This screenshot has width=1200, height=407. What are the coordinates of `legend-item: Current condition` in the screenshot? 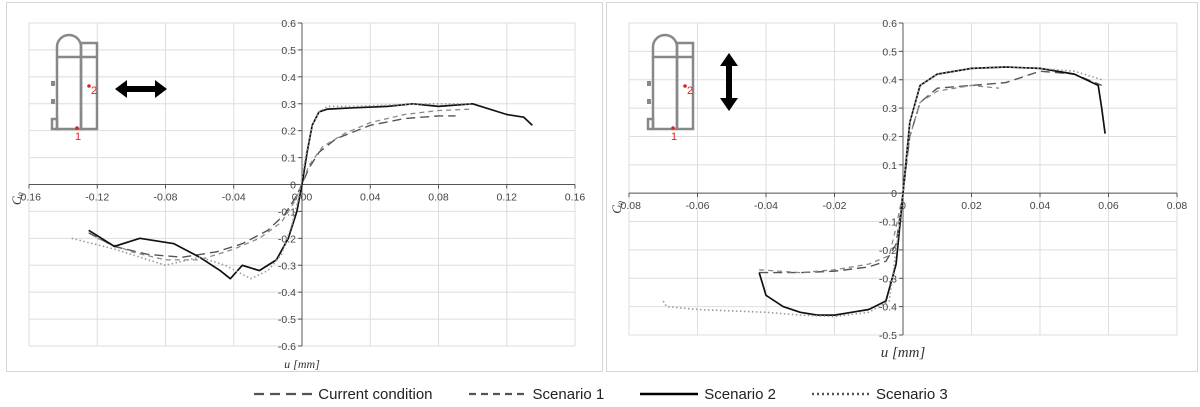 It's located at (342, 394).